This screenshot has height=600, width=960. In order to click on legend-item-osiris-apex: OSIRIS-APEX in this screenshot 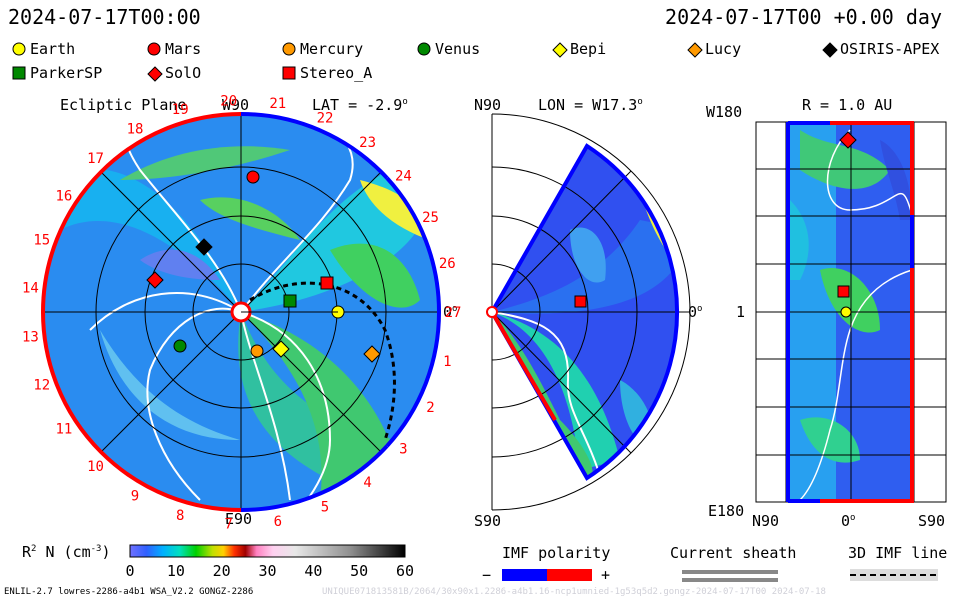, I will do `click(880, 49)`.